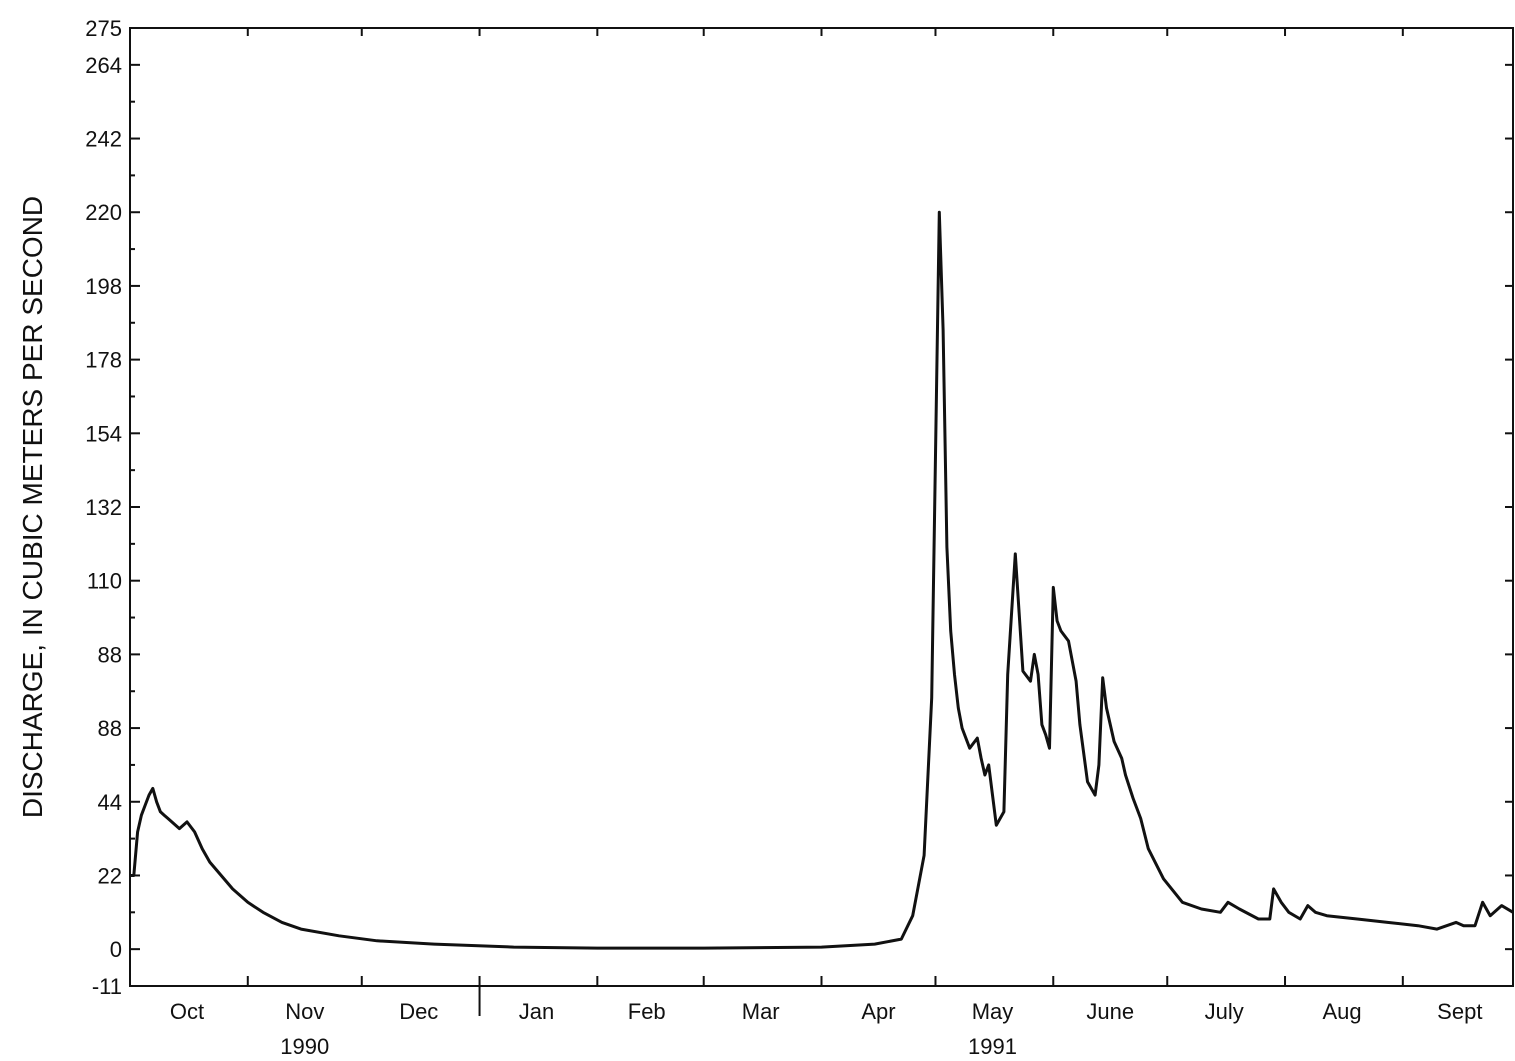  What do you see at coordinates (187, 1011) in the screenshot?
I see `month-label: Oct` at bounding box center [187, 1011].